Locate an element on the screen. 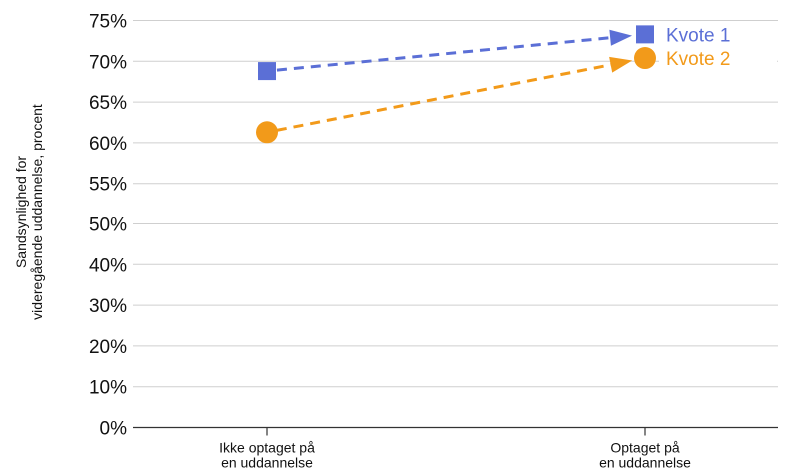 The height and width of the screenshot is (476, 791). legend-label: Kvote 1 is located at coordinates (698, 35).